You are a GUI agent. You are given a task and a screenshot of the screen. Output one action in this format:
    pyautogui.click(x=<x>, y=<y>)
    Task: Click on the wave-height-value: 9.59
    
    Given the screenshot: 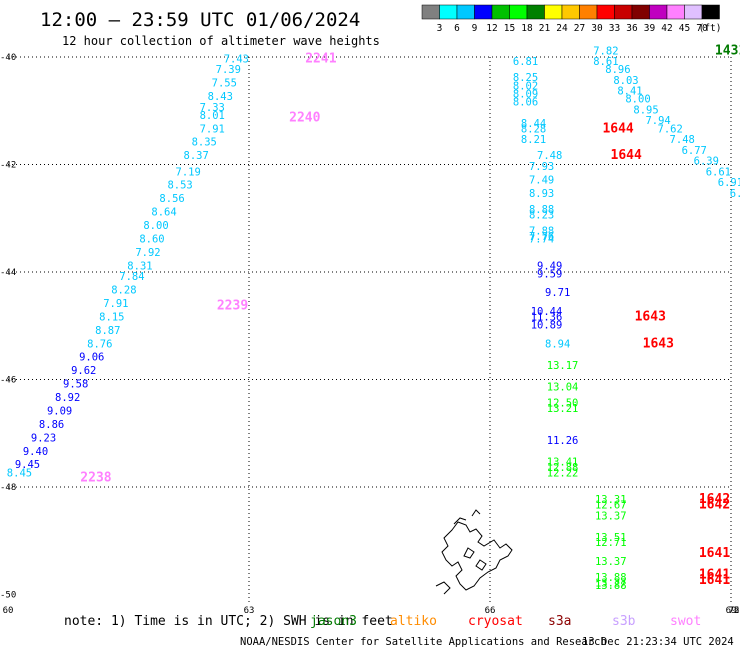 What is the action you would take?
    pyautogui.click(x=549, y=274)
    